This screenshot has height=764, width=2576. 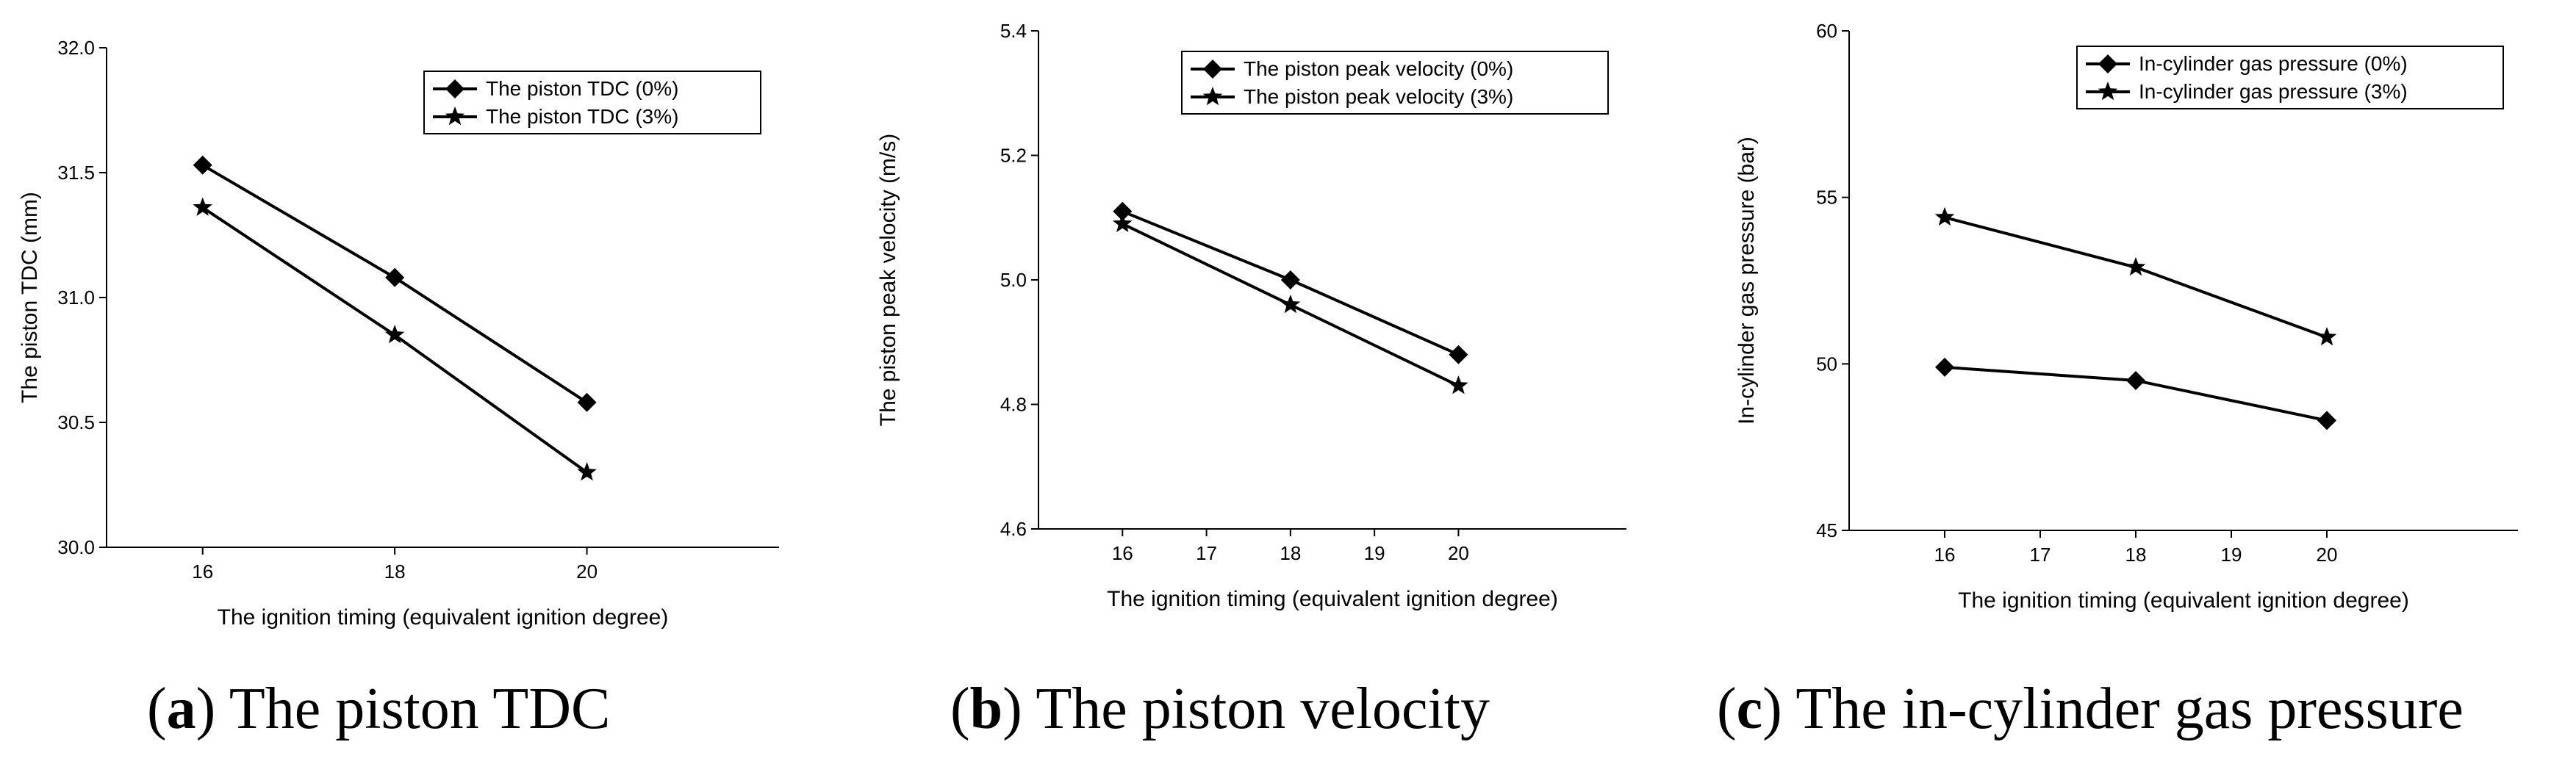 What do you see at coordinates (582, 117) in the screenshot?
I see `legend-label-a-1: The piston TDC (3%)` at bounding box center [582, 117].